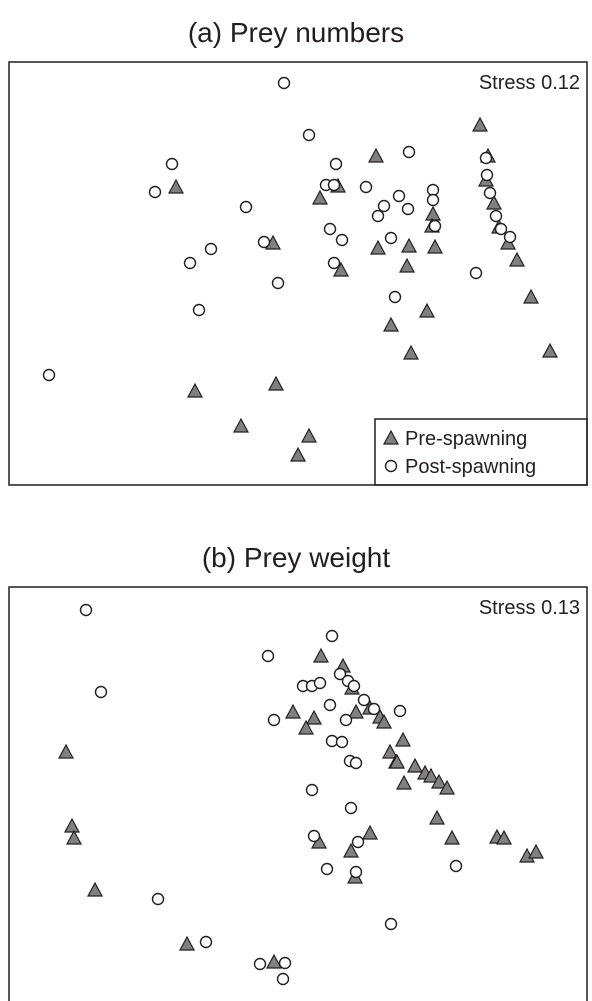 The height and width of the screenshot is (1001, 592). What do you see at coordinates (481, 452) in the screenshot?
I see `legend: Pre-spawning Post-spawning` at bounding box center [481, 452].